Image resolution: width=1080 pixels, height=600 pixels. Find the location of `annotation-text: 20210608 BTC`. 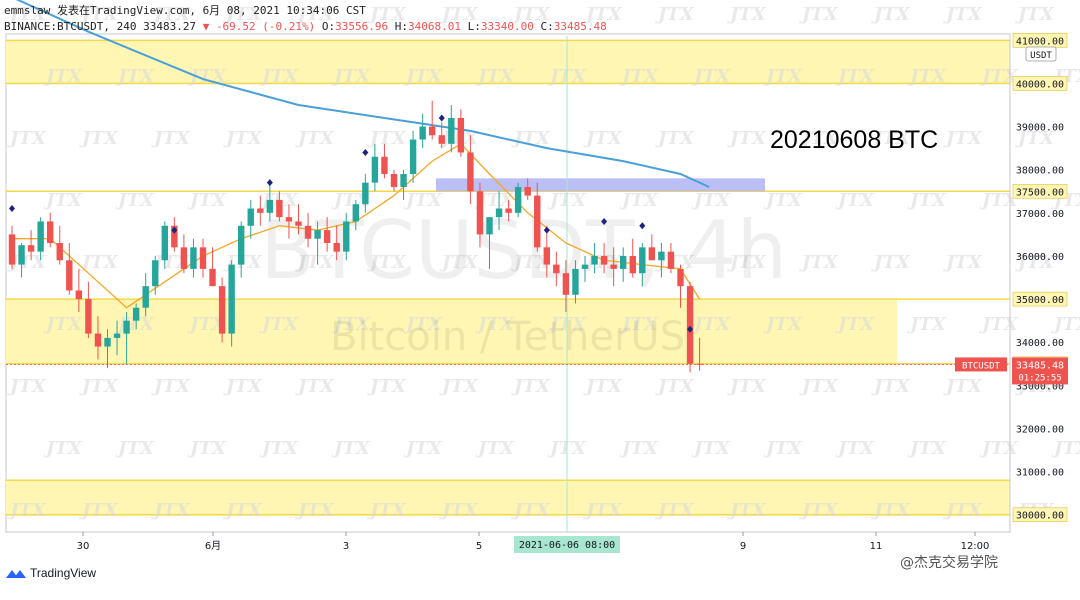

annotation-text: 20210608 BTC is located at coordinates (854, 140).